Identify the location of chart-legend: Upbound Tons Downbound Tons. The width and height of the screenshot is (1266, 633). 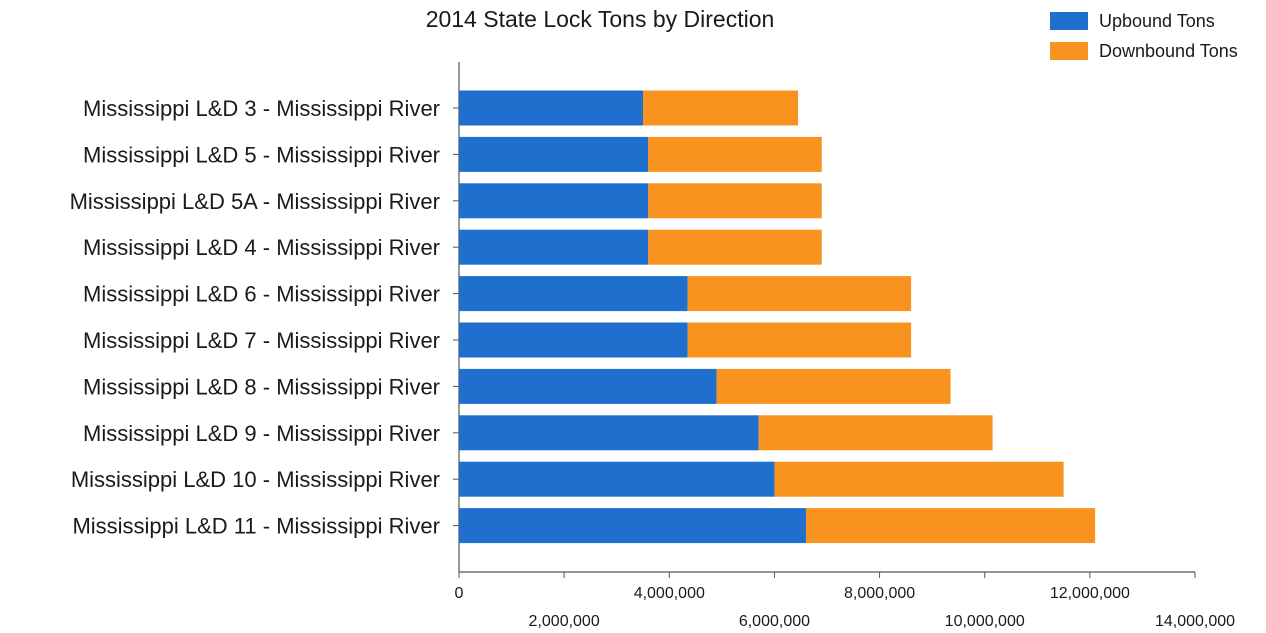
(1144, 36).